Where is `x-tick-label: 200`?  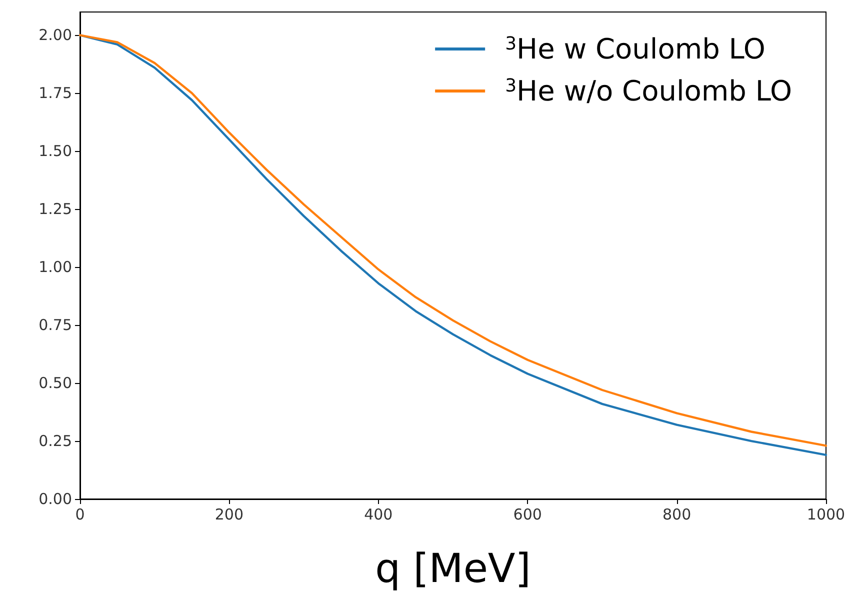 x-tick-label: 200 is located at coordinates (229, 515).